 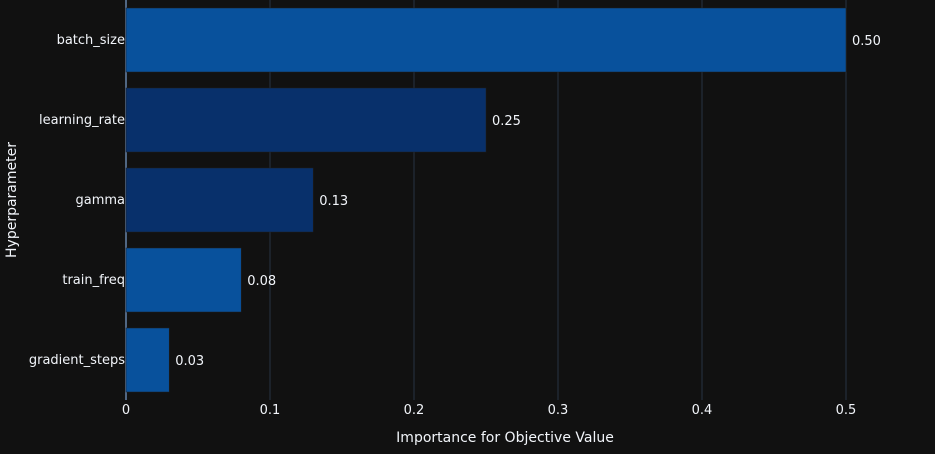 What do you see at coordinates (12, 200) in the screenshot?
I see `y-axis-title: Hyperparameter` at bounding box center [12, 200].